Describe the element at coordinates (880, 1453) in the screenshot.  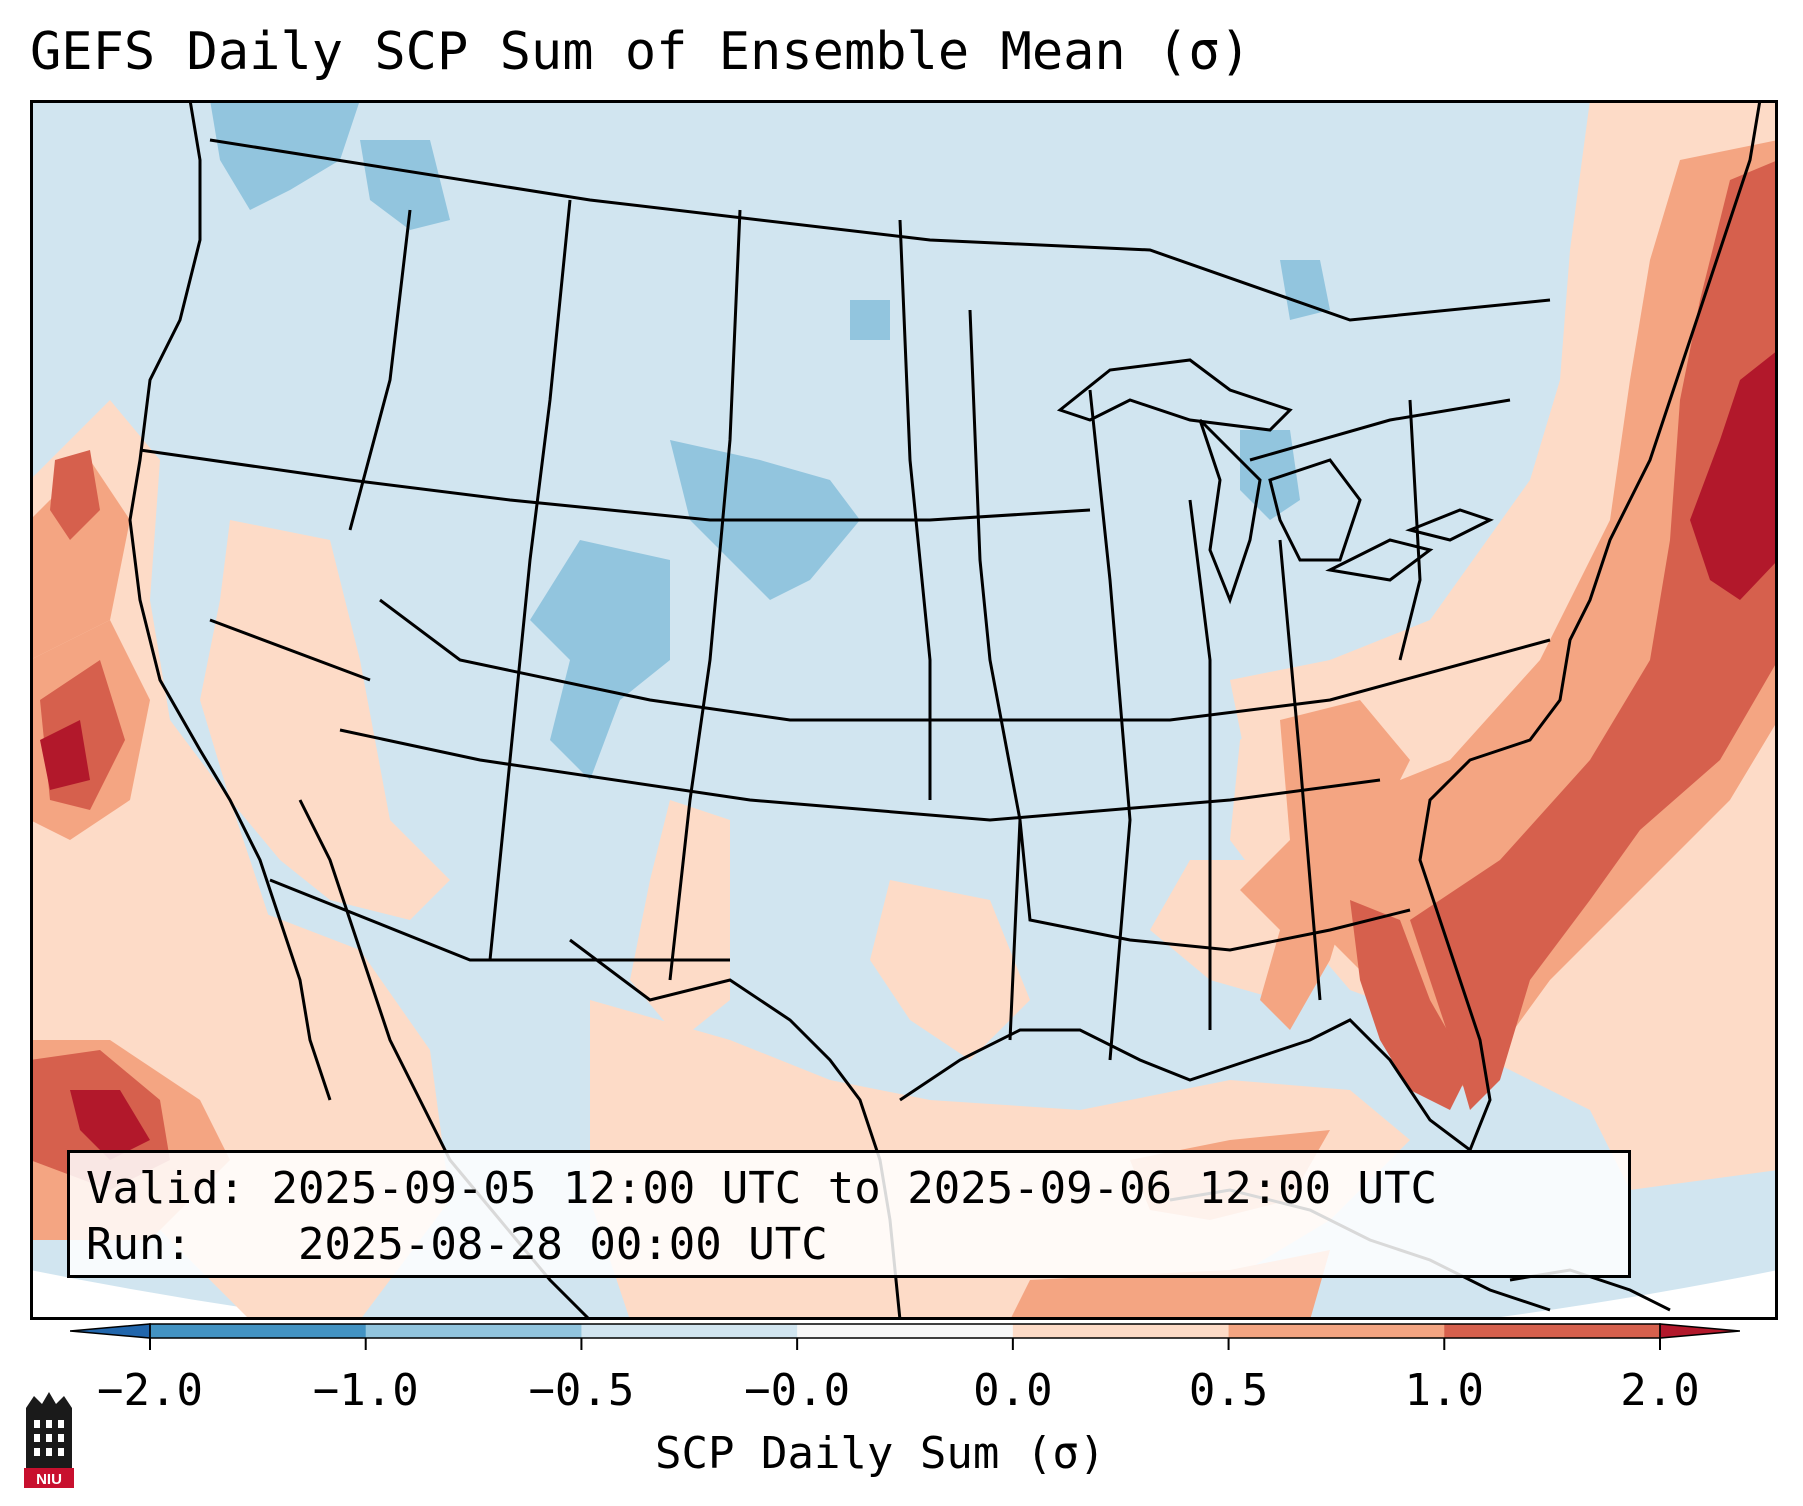
I see `colorbar-label: SCP Daily Sum (σ)` at that location.